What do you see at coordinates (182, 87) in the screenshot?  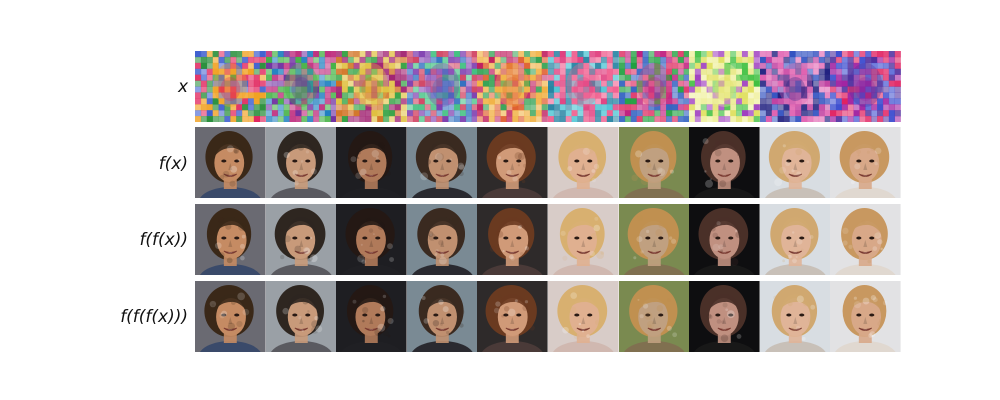 I see `row-label-x: x` at bounding box center [182, 87].